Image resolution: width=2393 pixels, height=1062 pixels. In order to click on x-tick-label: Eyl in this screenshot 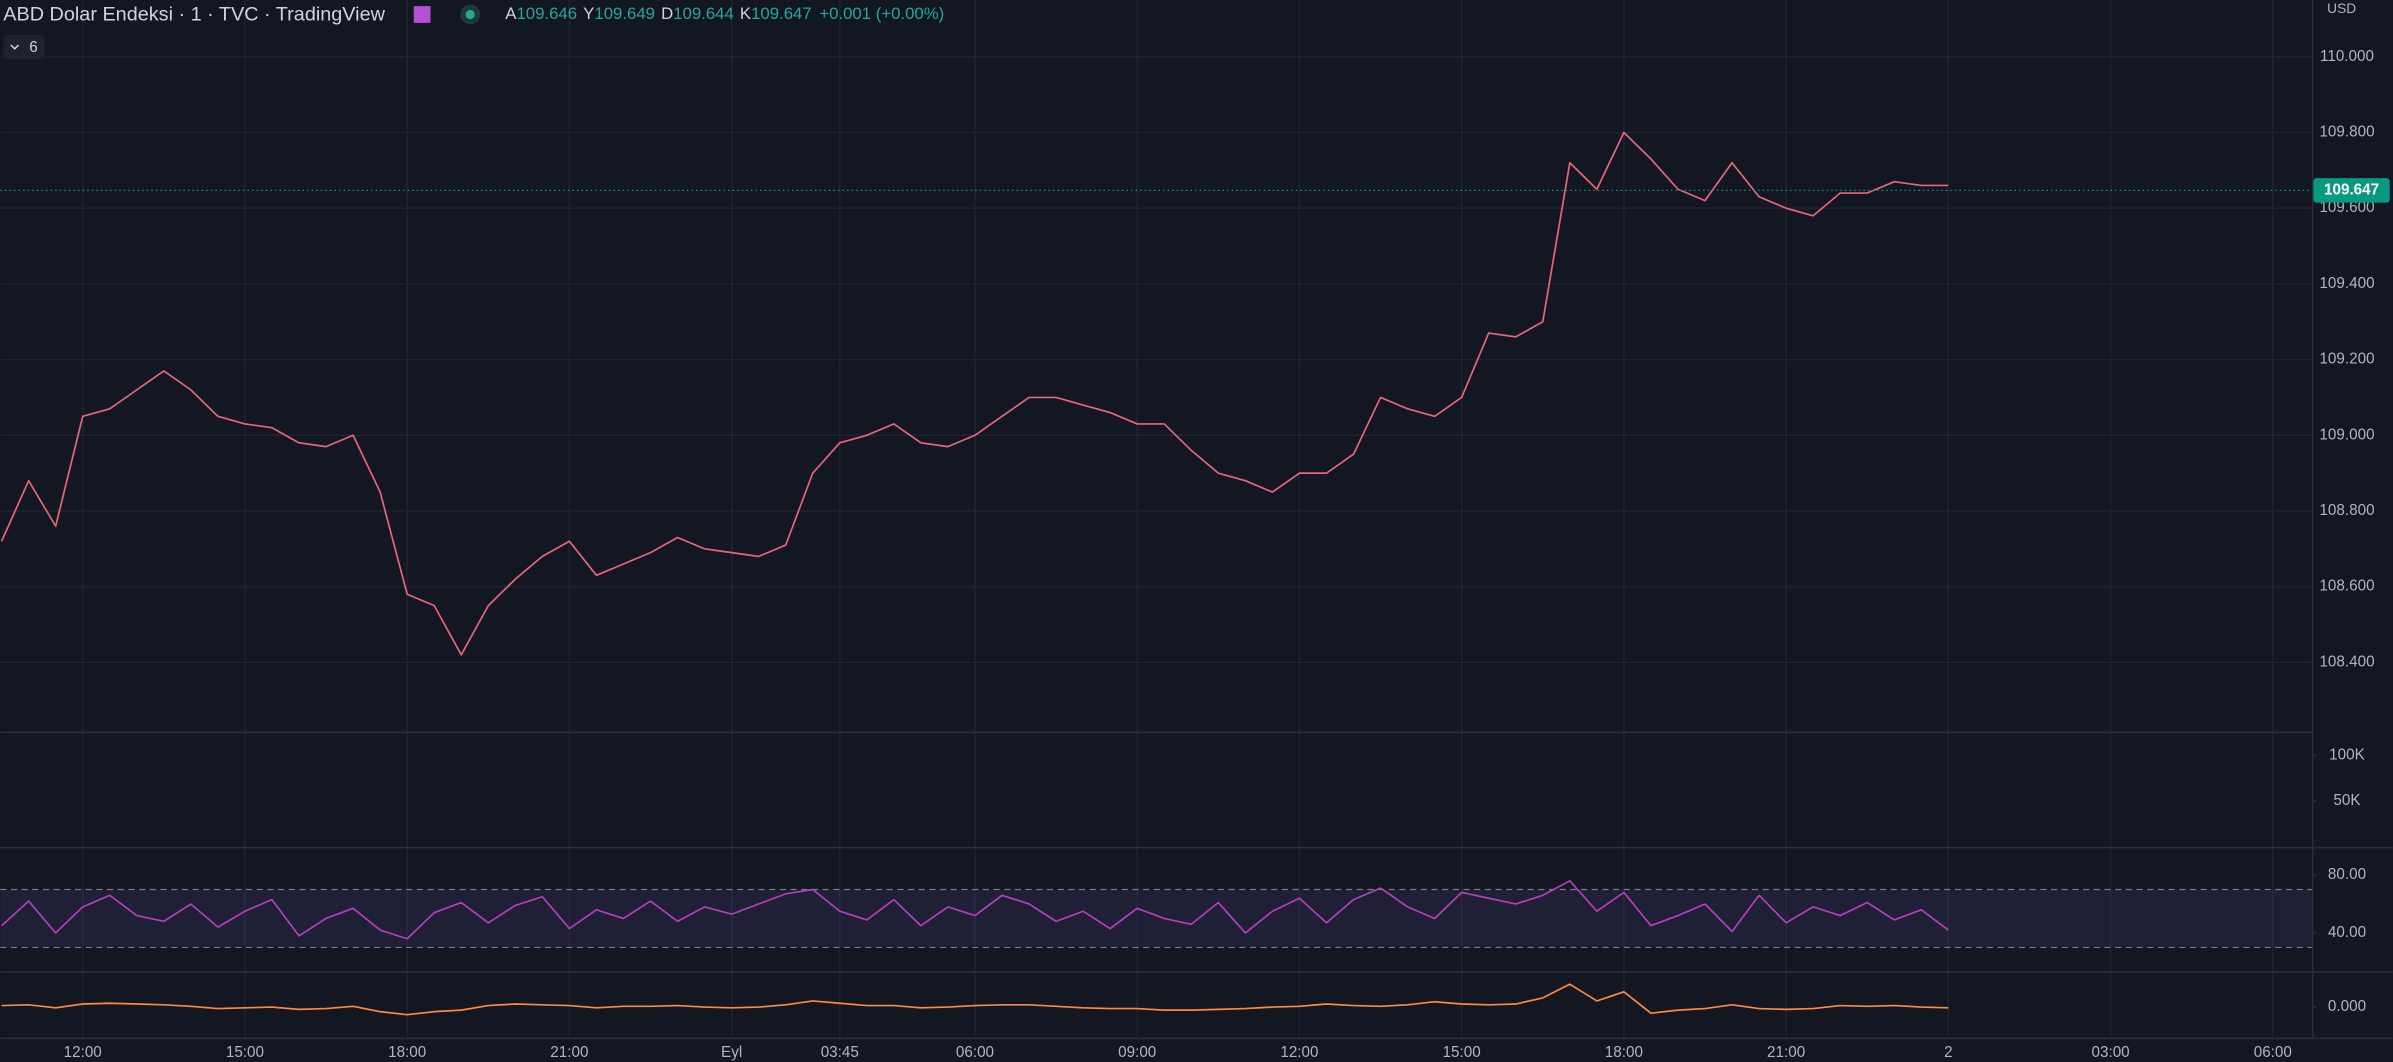, I will do `click(731, 1052)`.